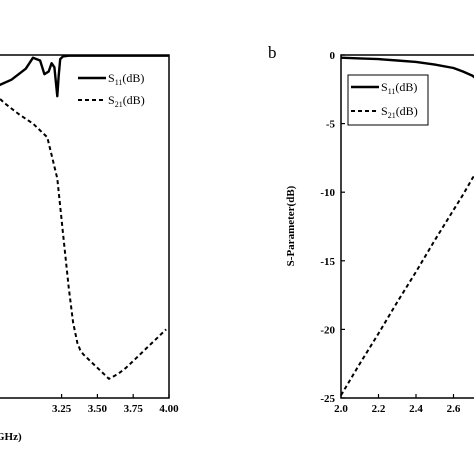 Image resolution: width=474 pixels, height=474 pixels. Describe the element at coordinates (407, 67) in the screenshot. I see `panel-b-series-s11-line` at that location.